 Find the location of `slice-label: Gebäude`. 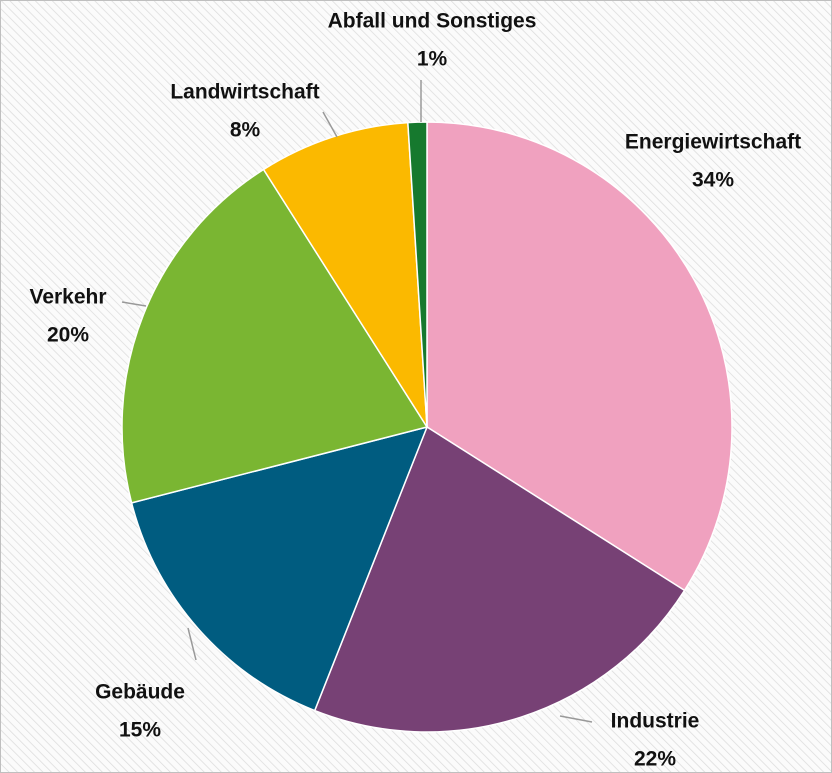

slice-label: Gebäude is located at coordinates (140, 692).